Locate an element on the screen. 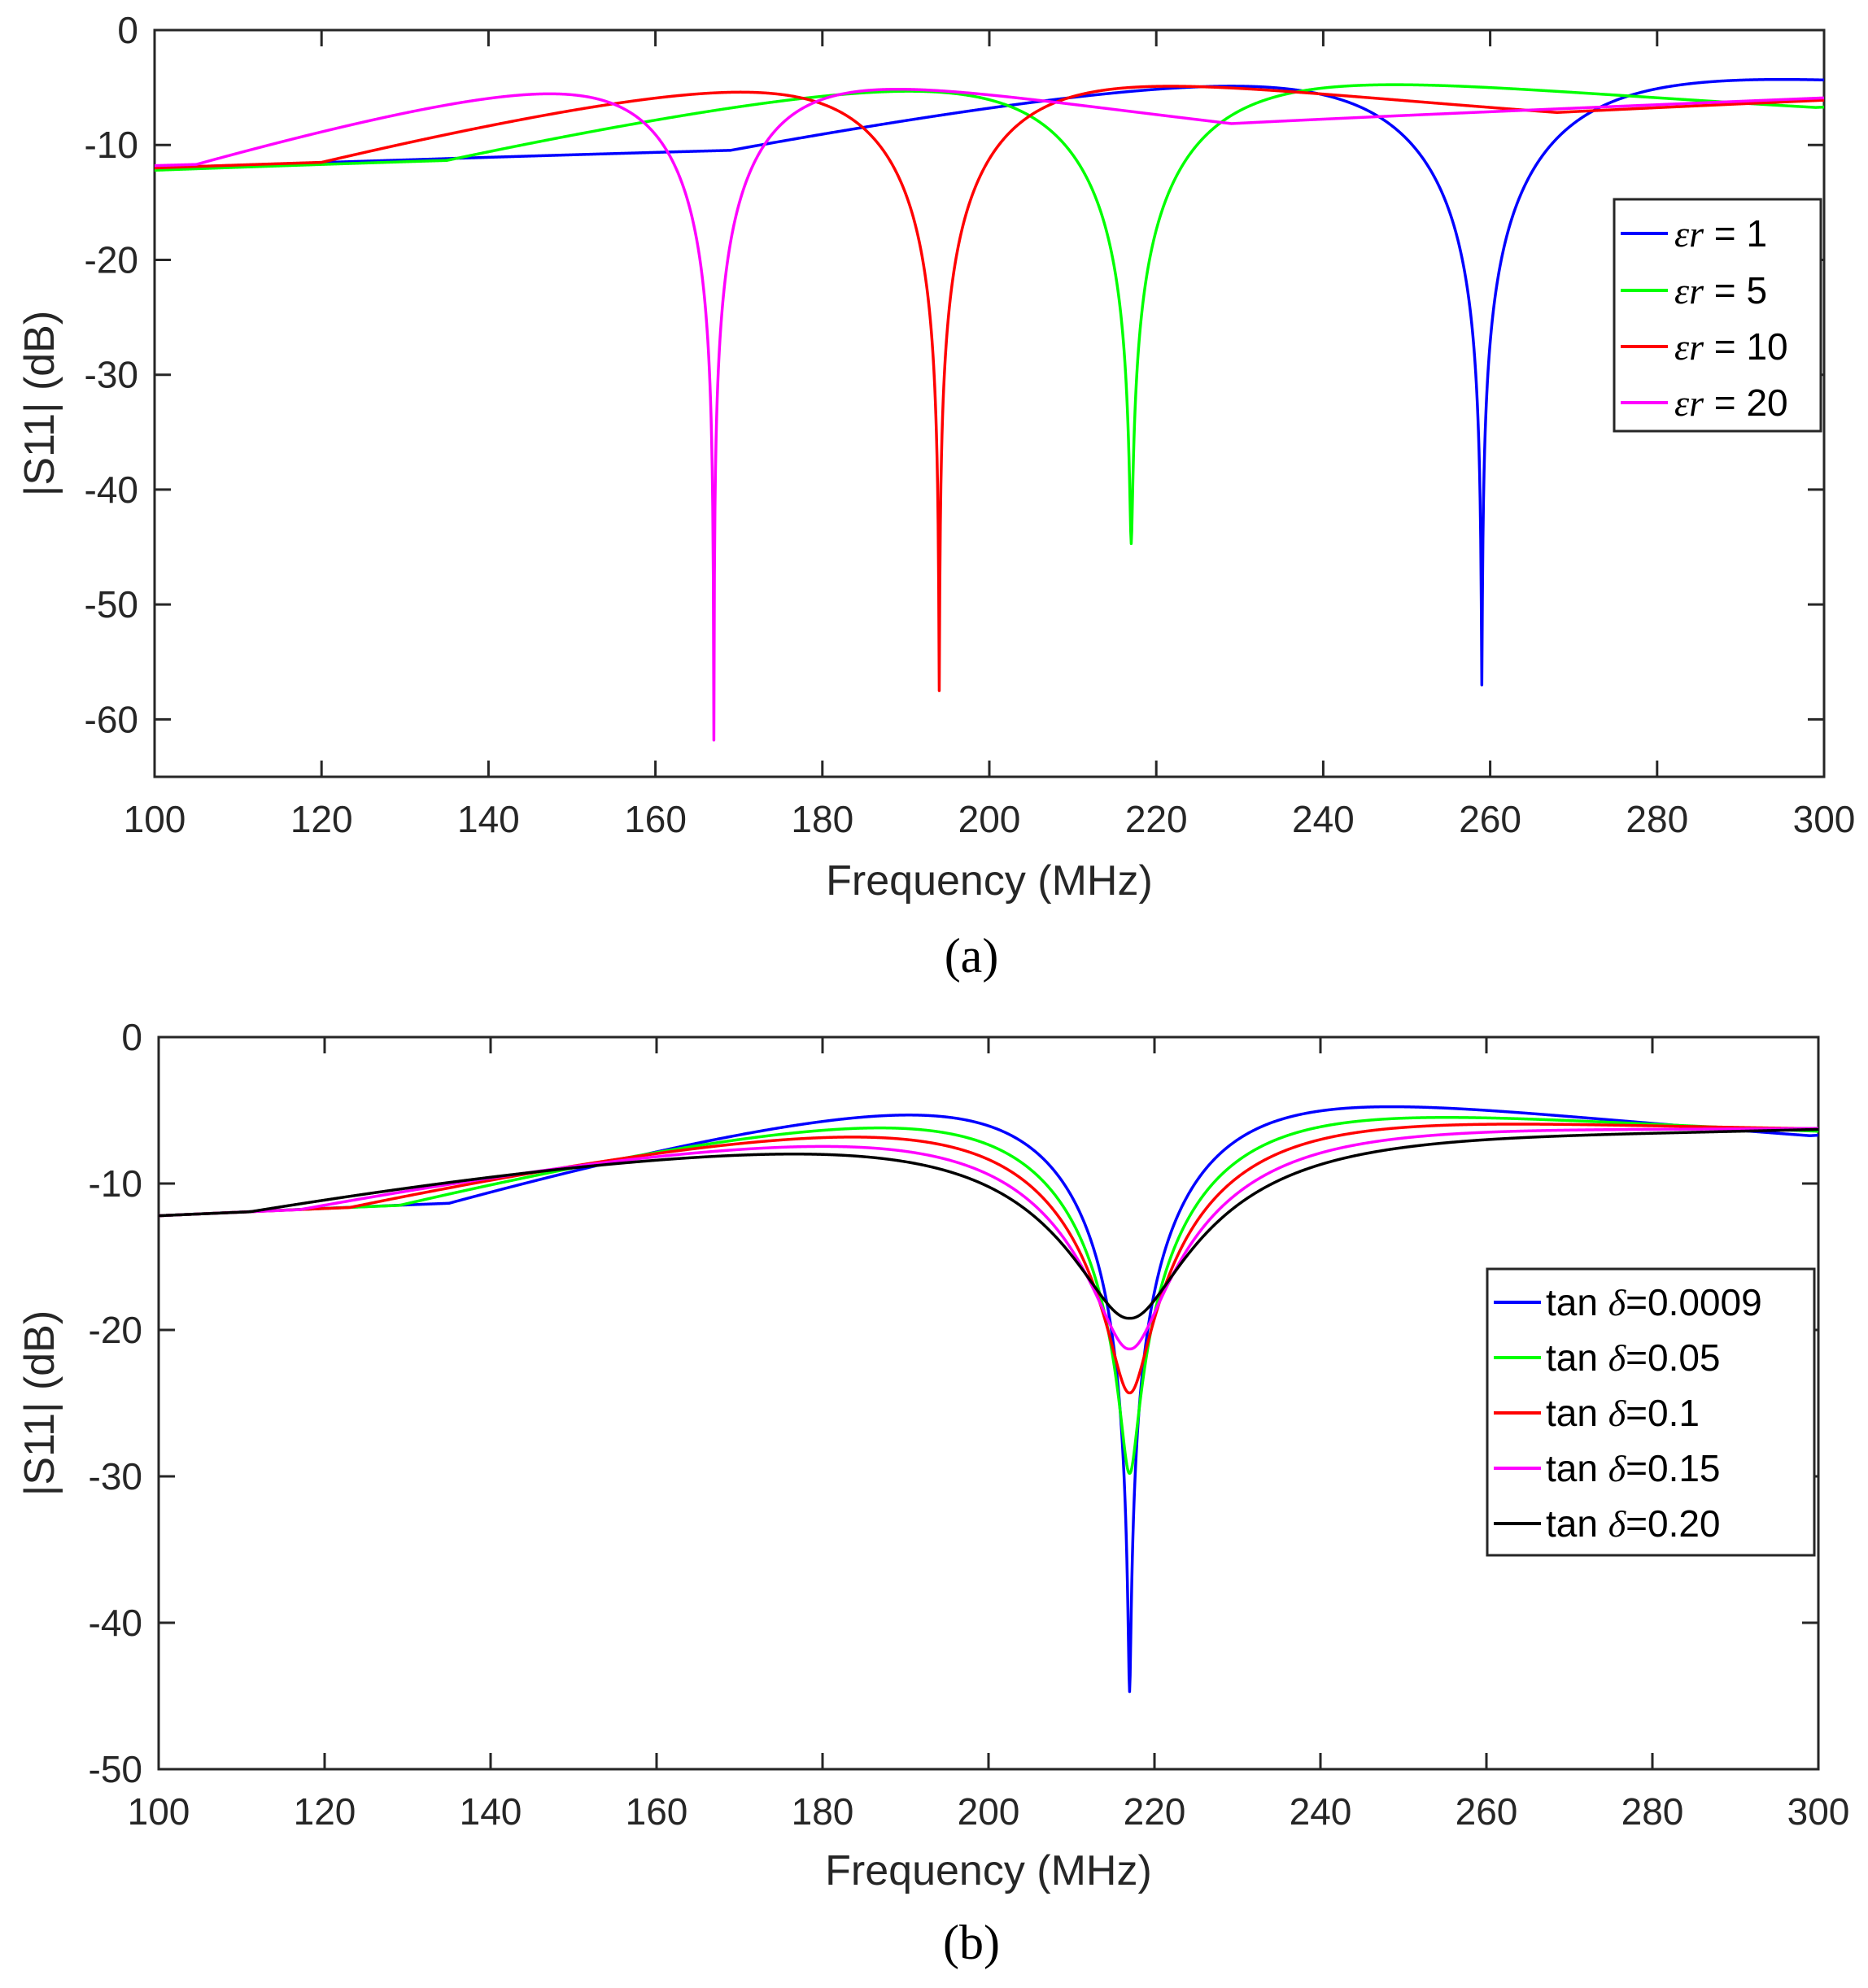  panel-a-ytick-label--50: -50 is located at coordinates (111, 604).